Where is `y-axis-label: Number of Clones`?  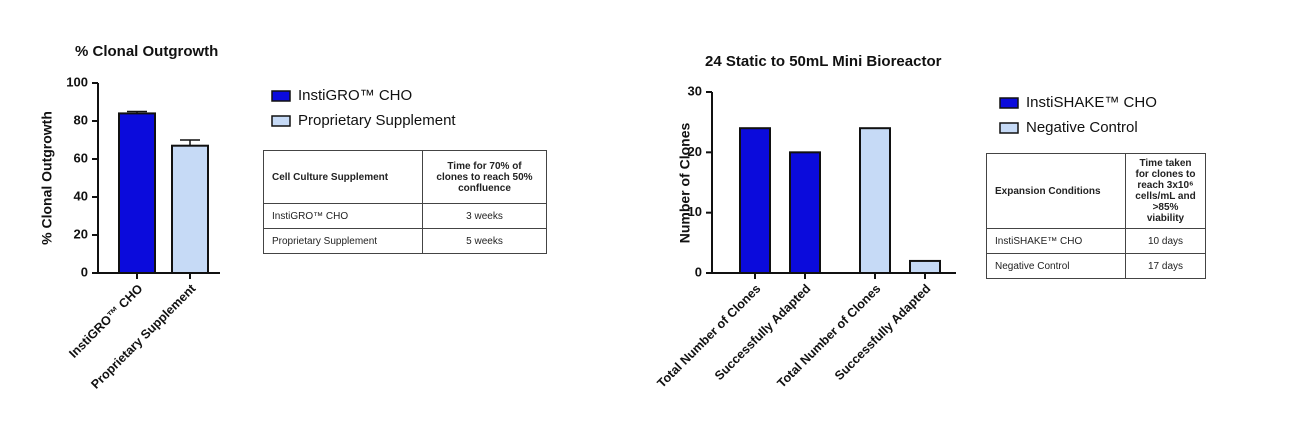
y-axis-label: Number of Clones is located at coordinates (685, 183).